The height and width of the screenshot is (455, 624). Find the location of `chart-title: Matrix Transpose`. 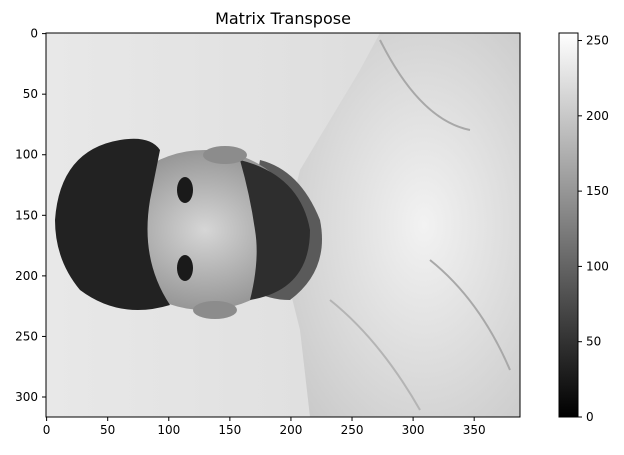

chart-title: Matrix Transpose is located at coordinates (283, 18).